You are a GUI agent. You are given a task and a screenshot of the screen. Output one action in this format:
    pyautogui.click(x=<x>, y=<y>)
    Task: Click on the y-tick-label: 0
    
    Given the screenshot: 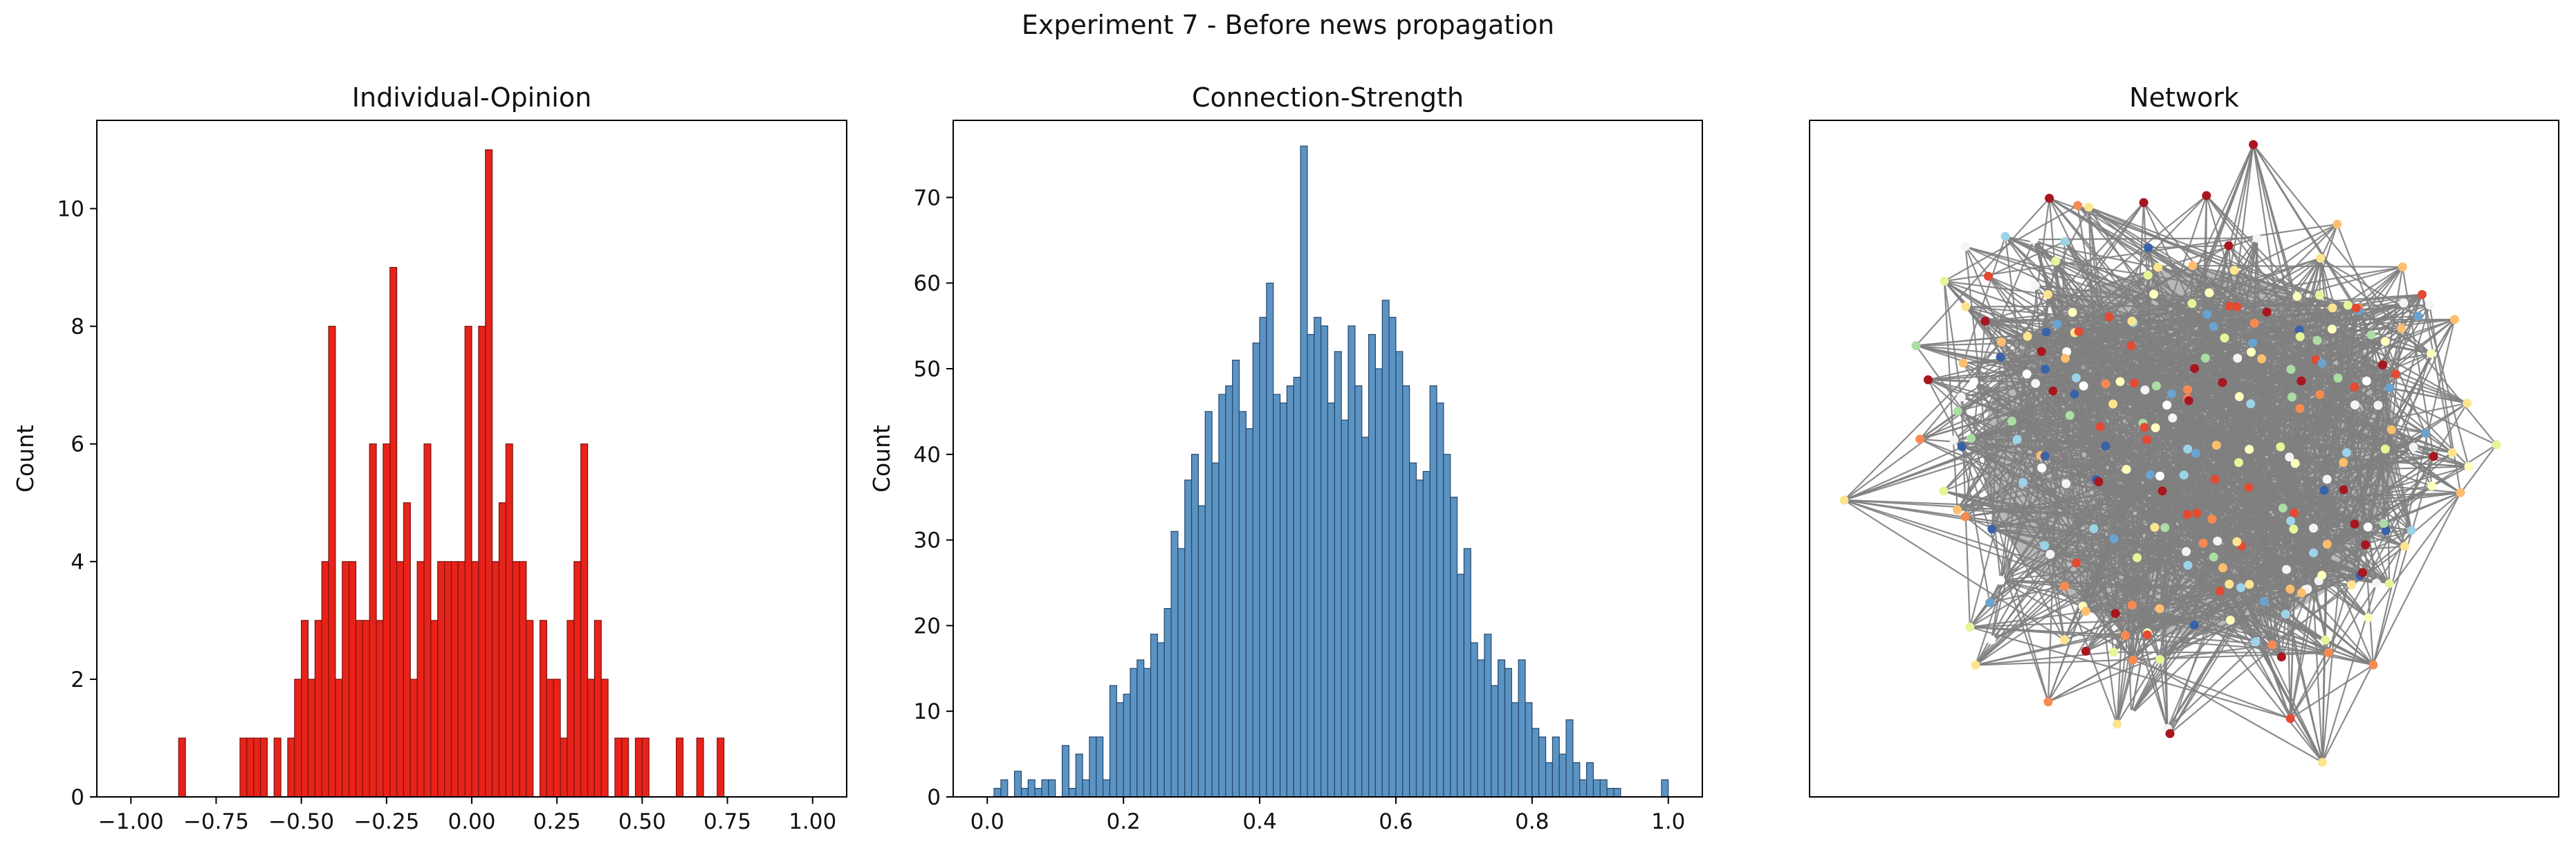 What is the action you would take?
    pyautogui.click(x=934, y=797)
    